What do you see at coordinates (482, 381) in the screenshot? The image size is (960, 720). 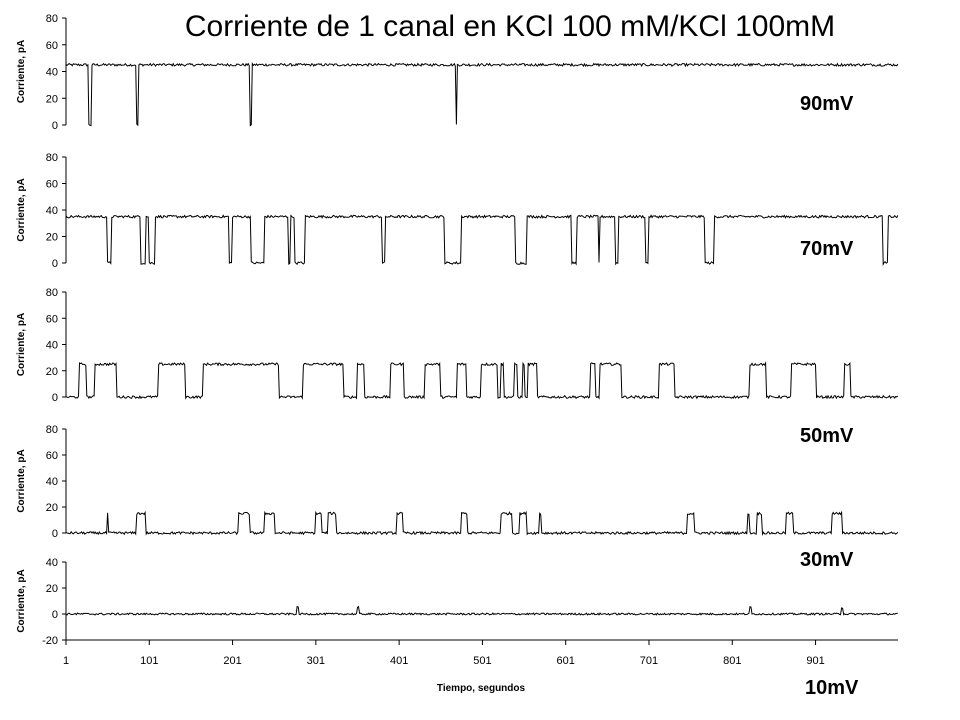 I see `current-trace-50mV` at bounding box center [482, 381].